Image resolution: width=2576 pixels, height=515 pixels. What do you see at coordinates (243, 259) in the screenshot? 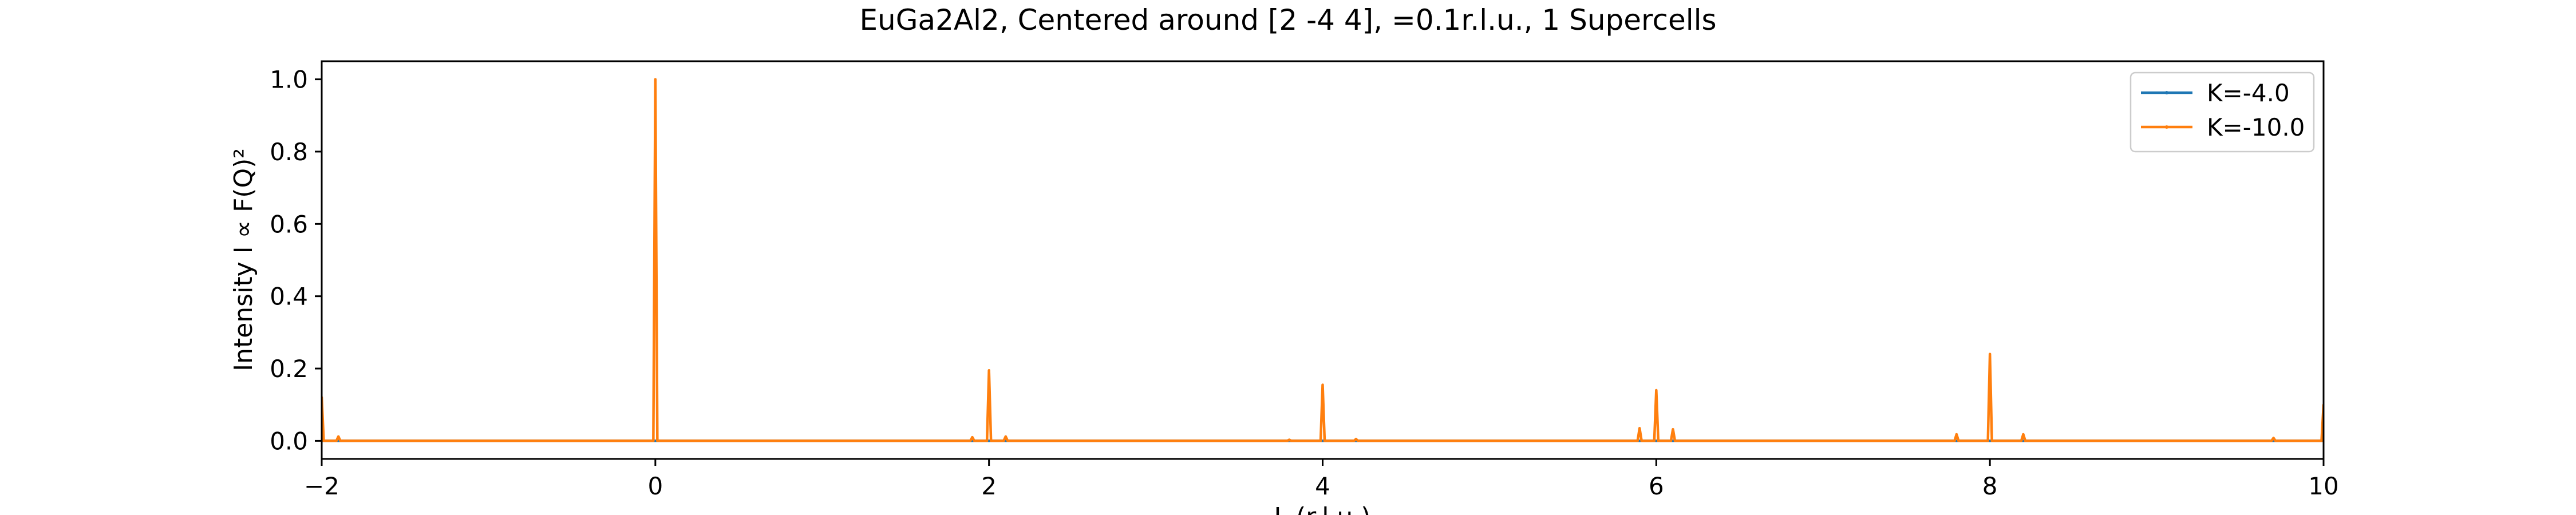
I see `y-axis-label: Intensity I ∝ F(Q)²` at bounding box center [243, 259].